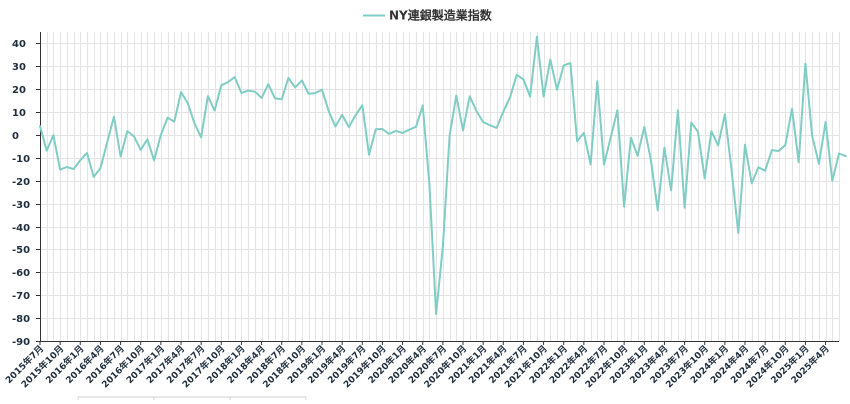 The height and width of the screenshot is (404, 850). Describe the element at coordinates (15, 136) in the screenshot. I see `y-tick-label: 0` at that location.